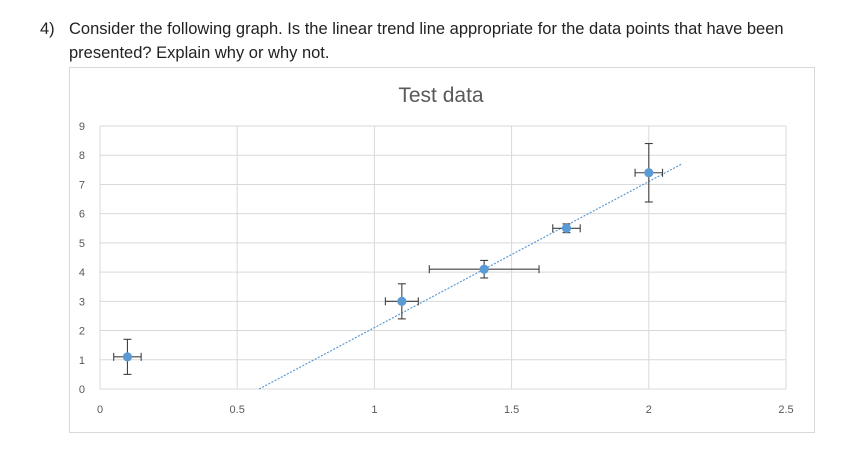 This screenshot has height=474, width=842. What do you see at coordinates (237, 410) in the screenshot?
I see `x-tick-label: 0.5` at bounding box center [237, 410].